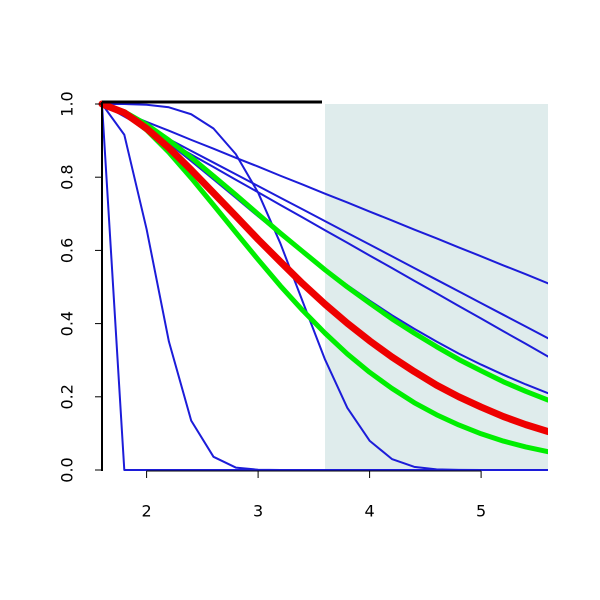  Describe the element at coordinates (67, 396) in the screenshot. I see `y-tick-label: 0.2` at that location.